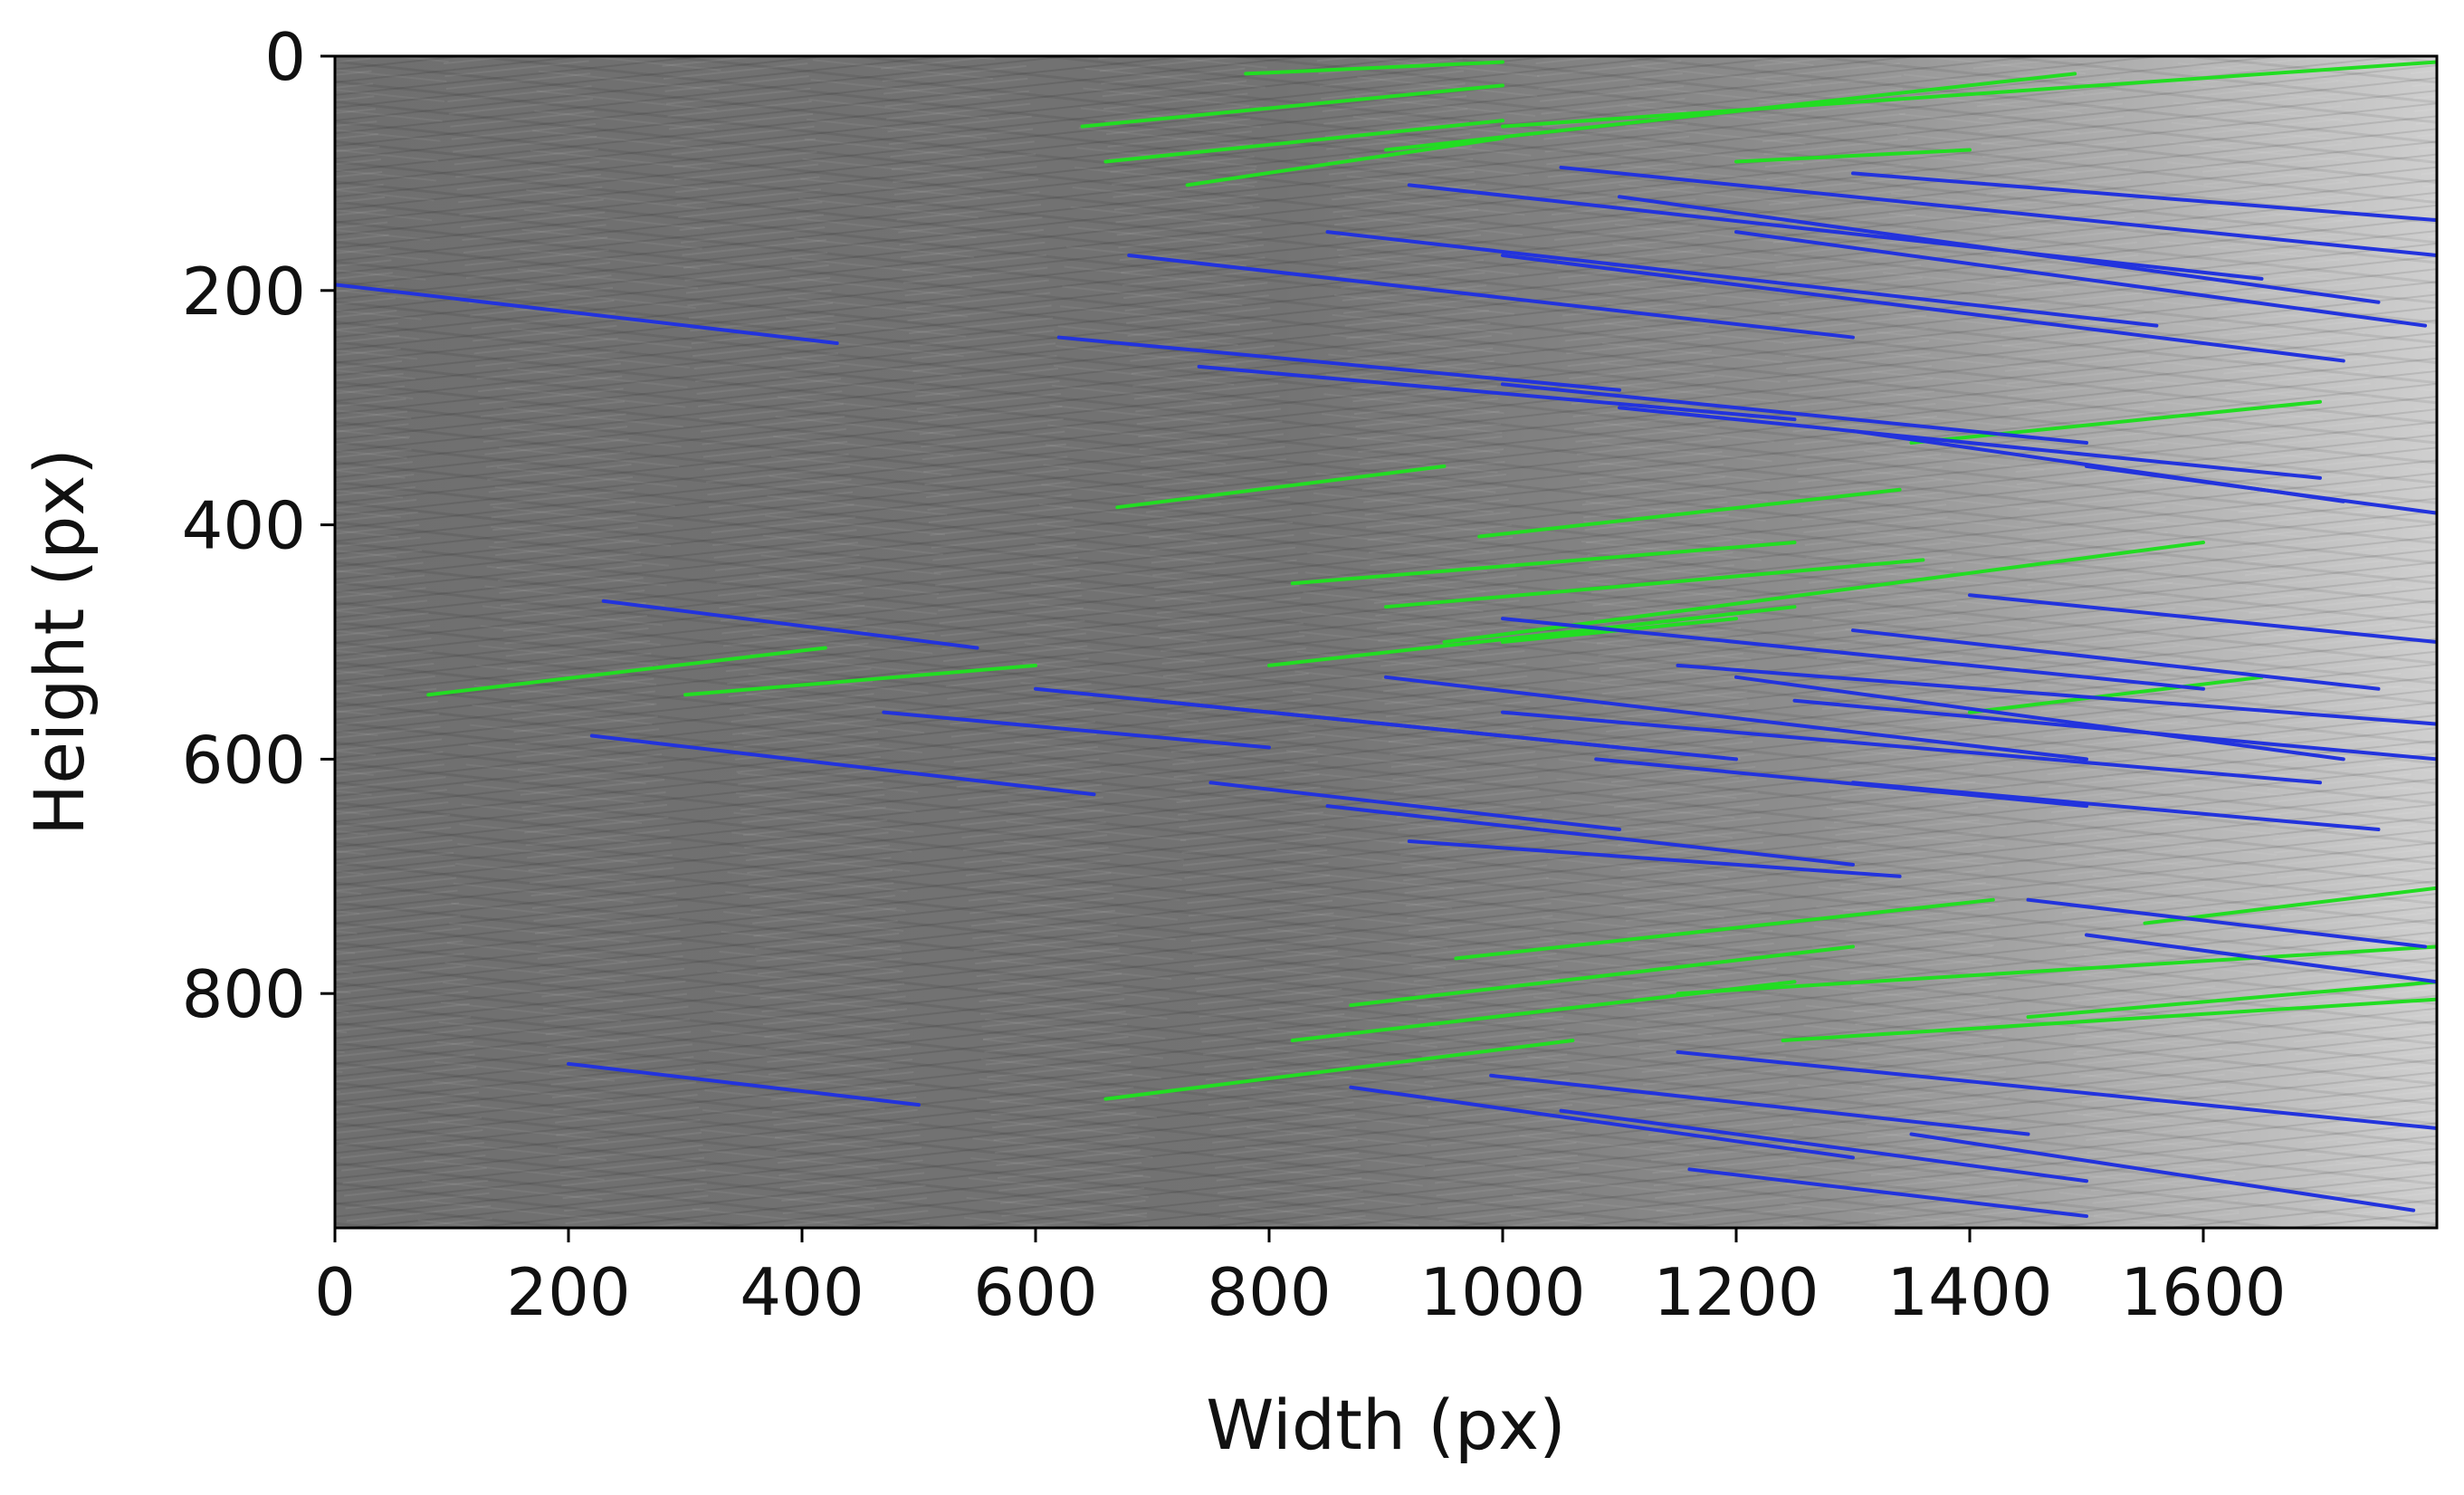 The width and height of the screenshot is (2464, 1495). I want to click on x-axis-ticks: 0 200 400 600 800 1000 1200 1400 1600, so click(1300, 1279).